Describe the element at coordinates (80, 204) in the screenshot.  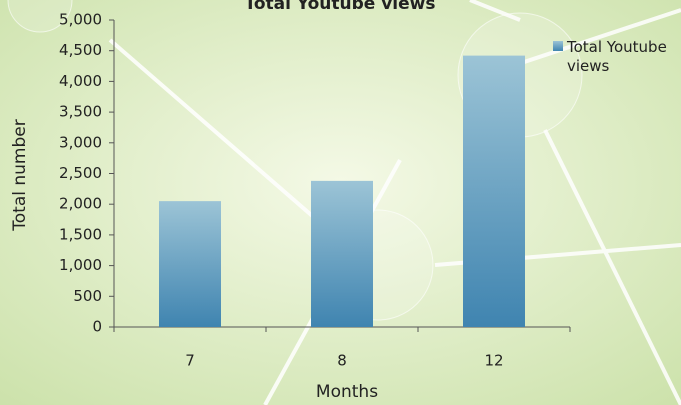
I see `y-tick-label: 2,000` at that location.